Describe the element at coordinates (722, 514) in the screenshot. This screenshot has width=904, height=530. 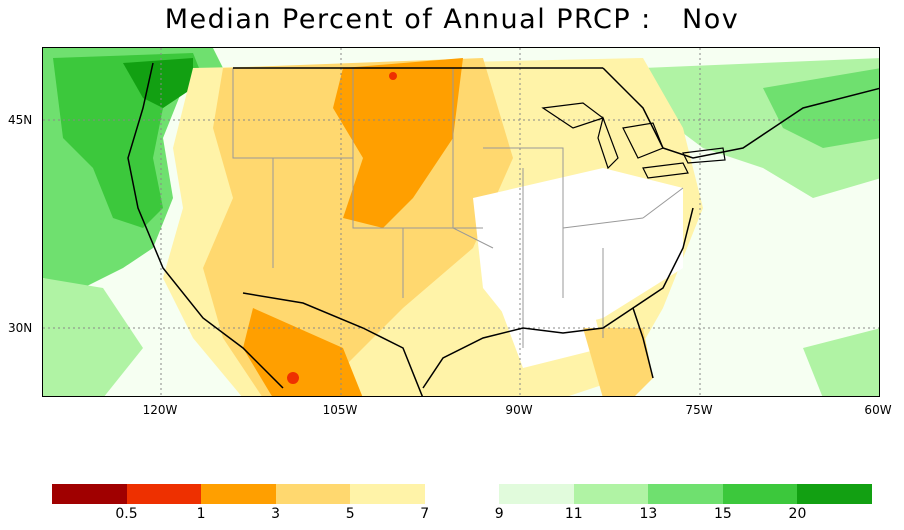
I see `legend-label: 15` at that location.